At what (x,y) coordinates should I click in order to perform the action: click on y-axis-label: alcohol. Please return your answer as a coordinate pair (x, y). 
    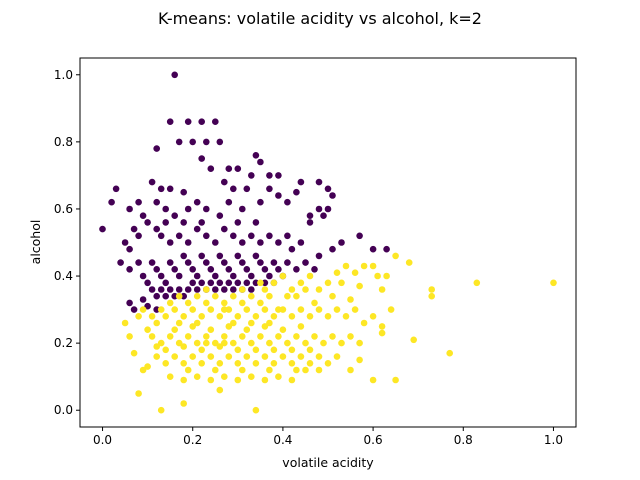
    Looking at the image, I should click on (35, 242).